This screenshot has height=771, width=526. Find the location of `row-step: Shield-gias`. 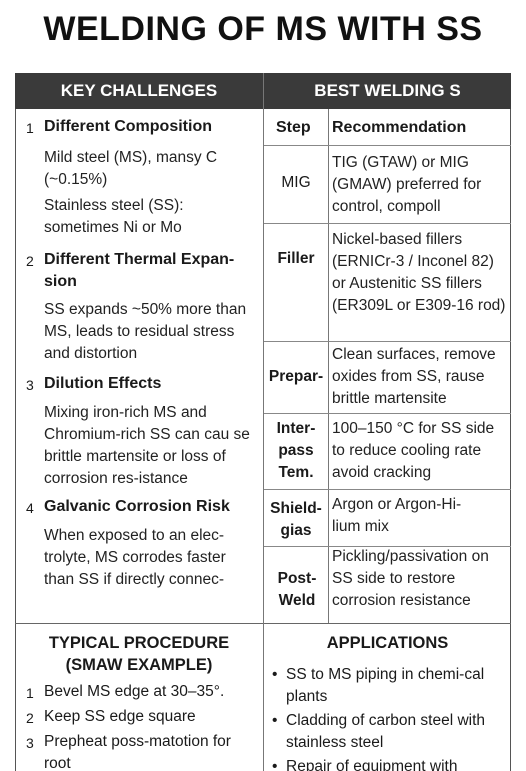

row-step: Shield-gias is located at coordinates (296, 519).